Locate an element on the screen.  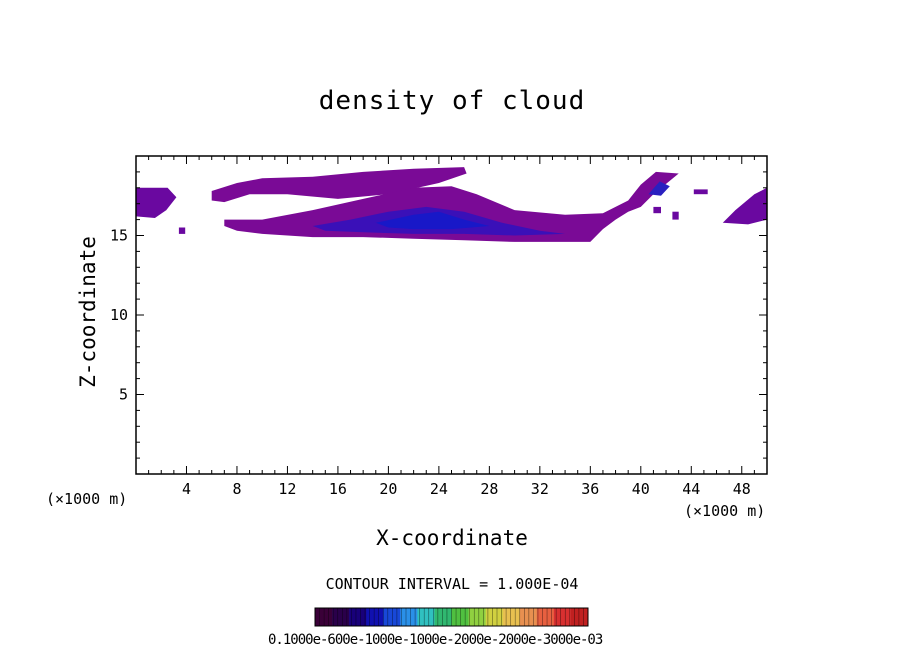
x-tick-label: 40 is located at coordinates (641, 489).